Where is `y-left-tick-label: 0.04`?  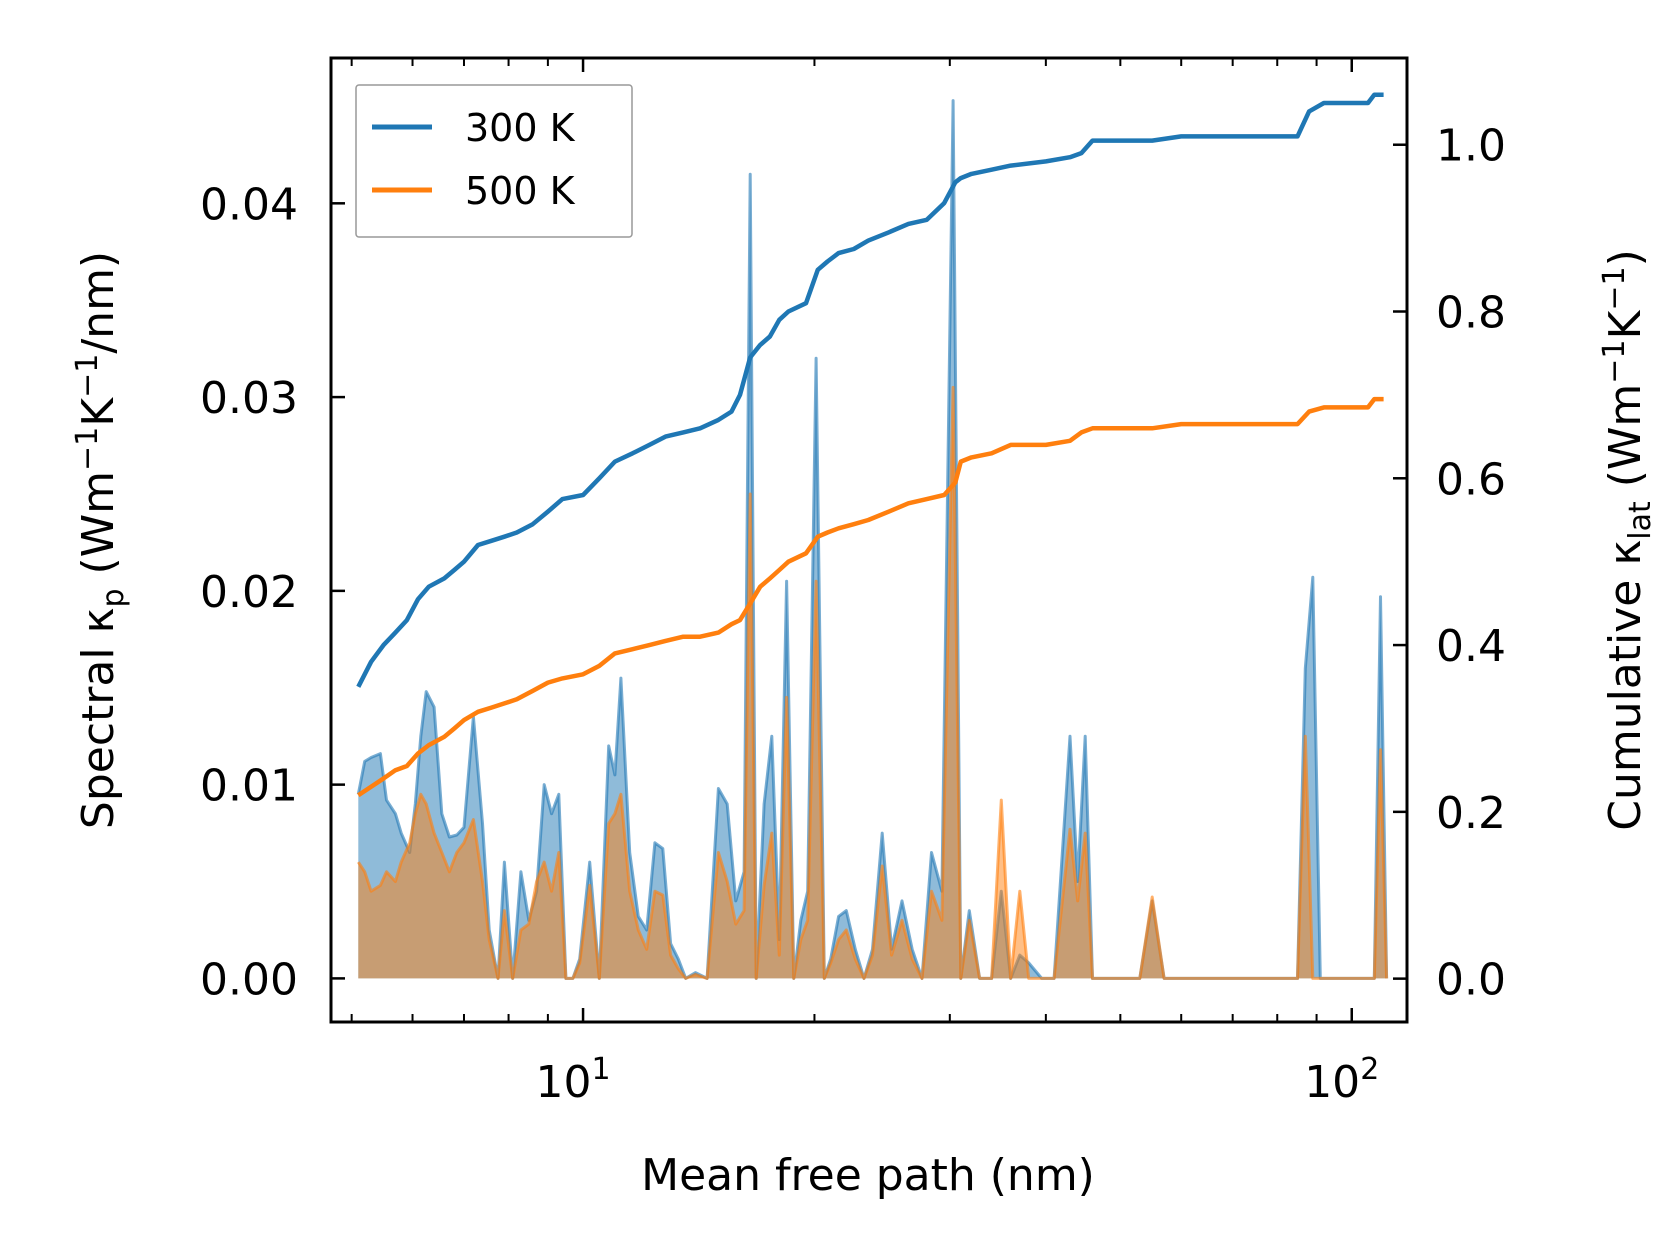
y-left-tick-label: 0.04 is located at coordinates (249, 204).